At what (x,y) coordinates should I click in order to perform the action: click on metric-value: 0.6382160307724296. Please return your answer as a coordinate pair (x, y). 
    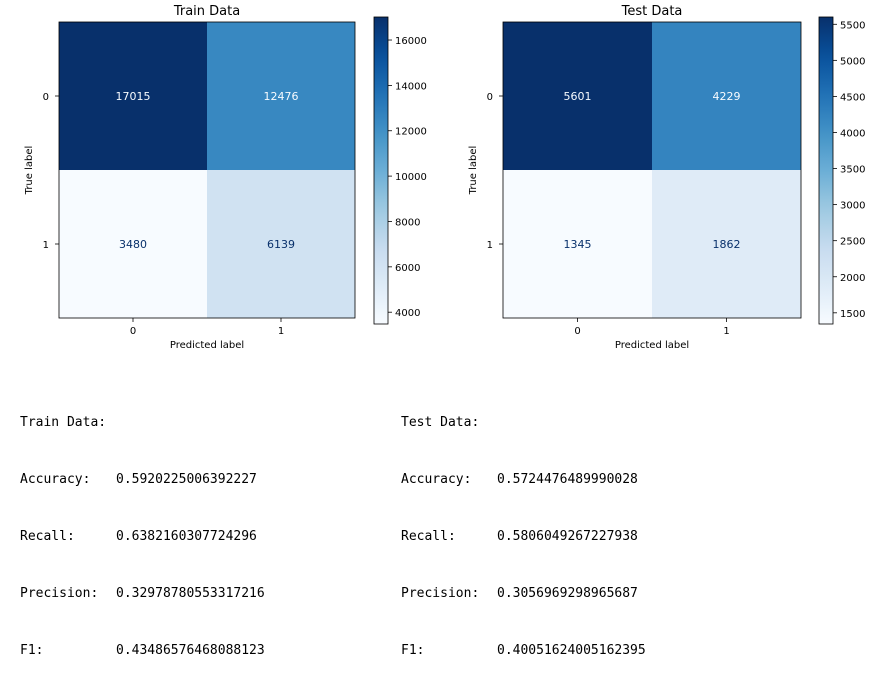
    Looking at the image, I should click on (186, 536).